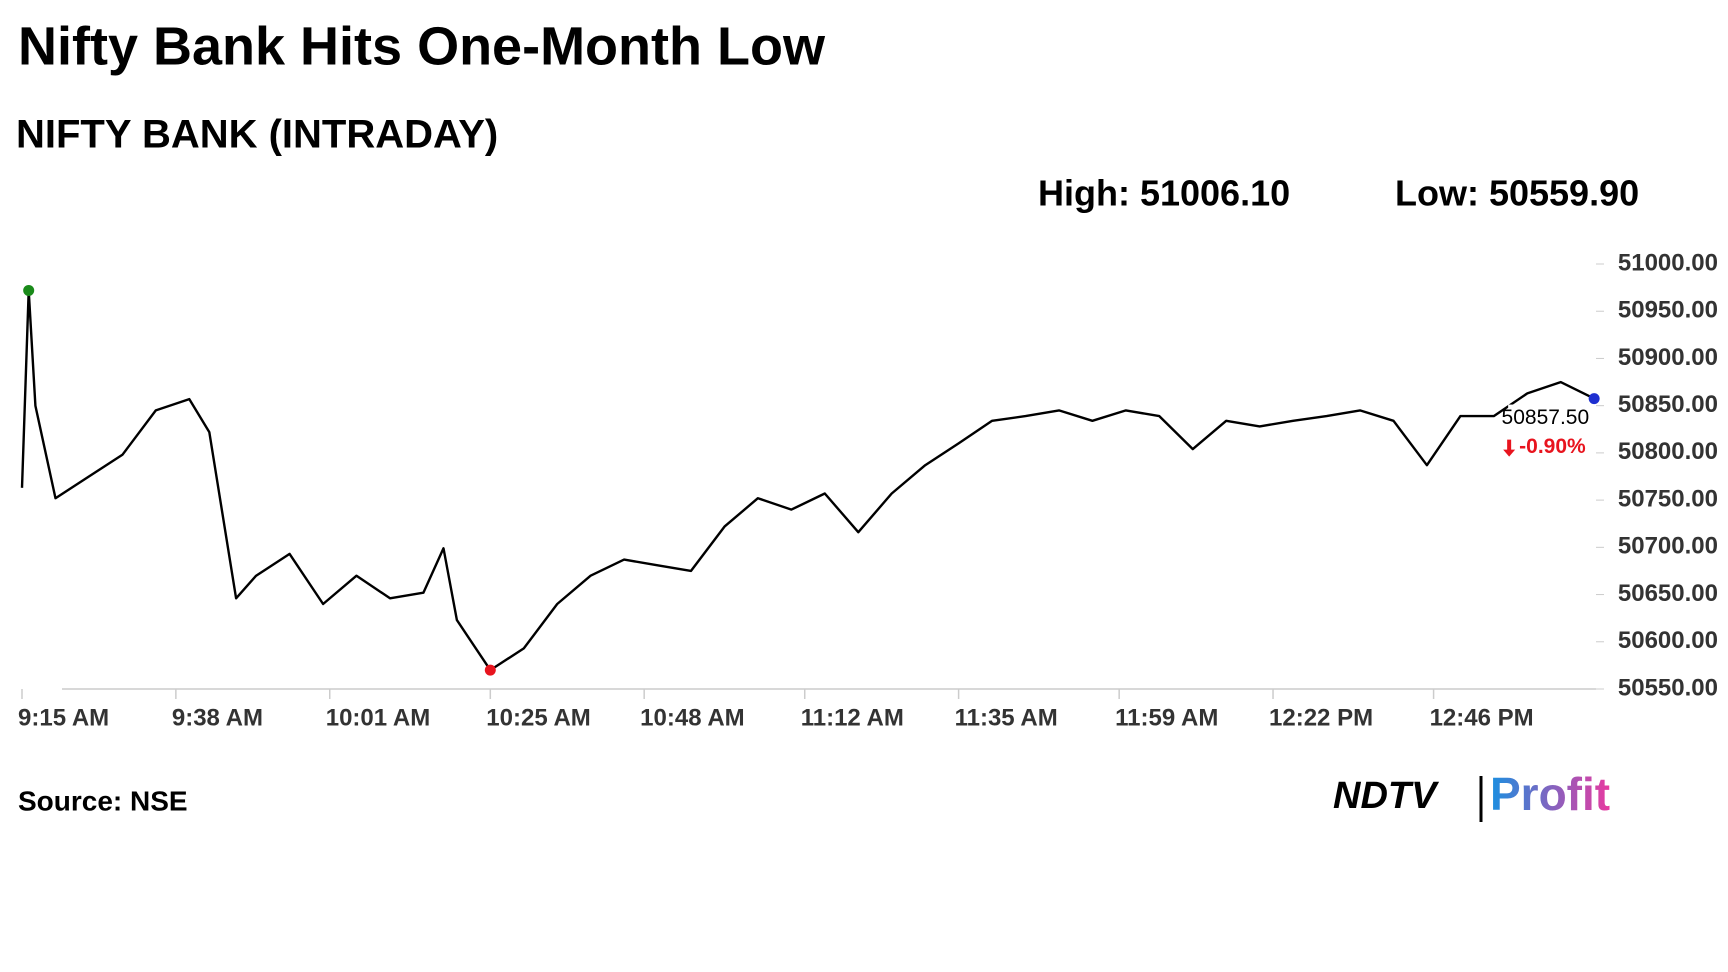  Describe the element at coordinates (257, 135) in the screenshot. I see `chart-subtitle: NIFTY BANK (INTRADAY)` at that location.